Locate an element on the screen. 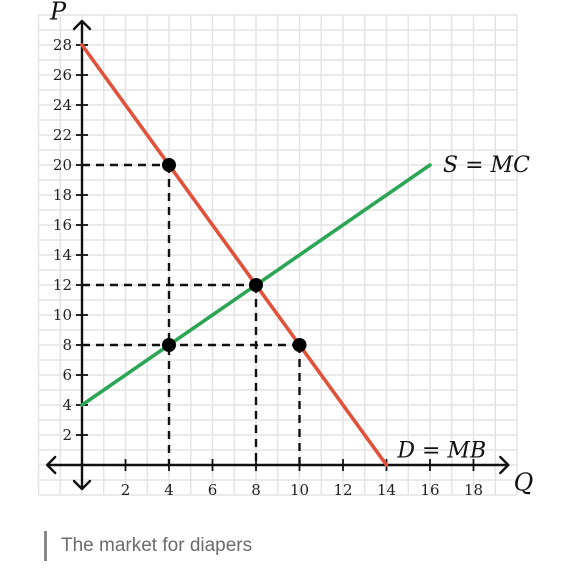 The image size is (565, 570). y-tick-label: 24 is located at coordinates (62, 105).